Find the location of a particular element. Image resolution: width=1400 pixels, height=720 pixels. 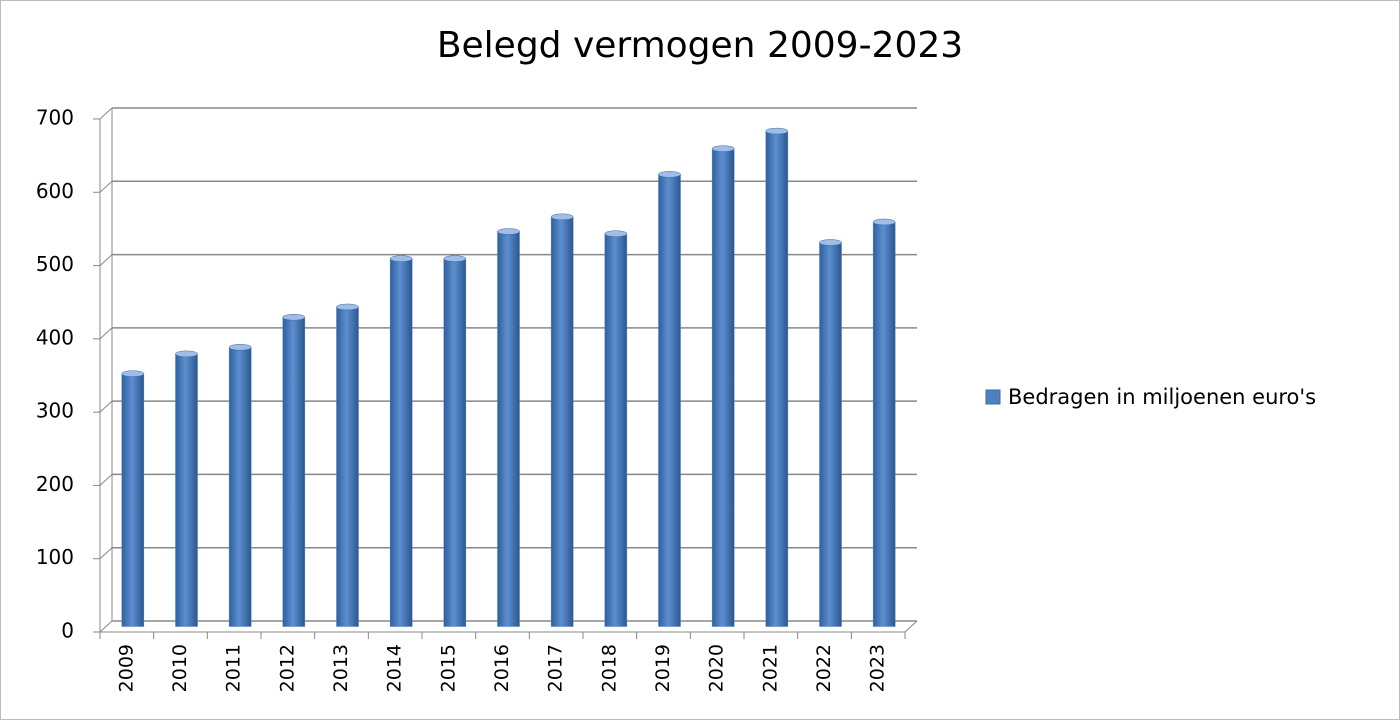

x-tick-label: 2020 is located at coordinates (717, 668).